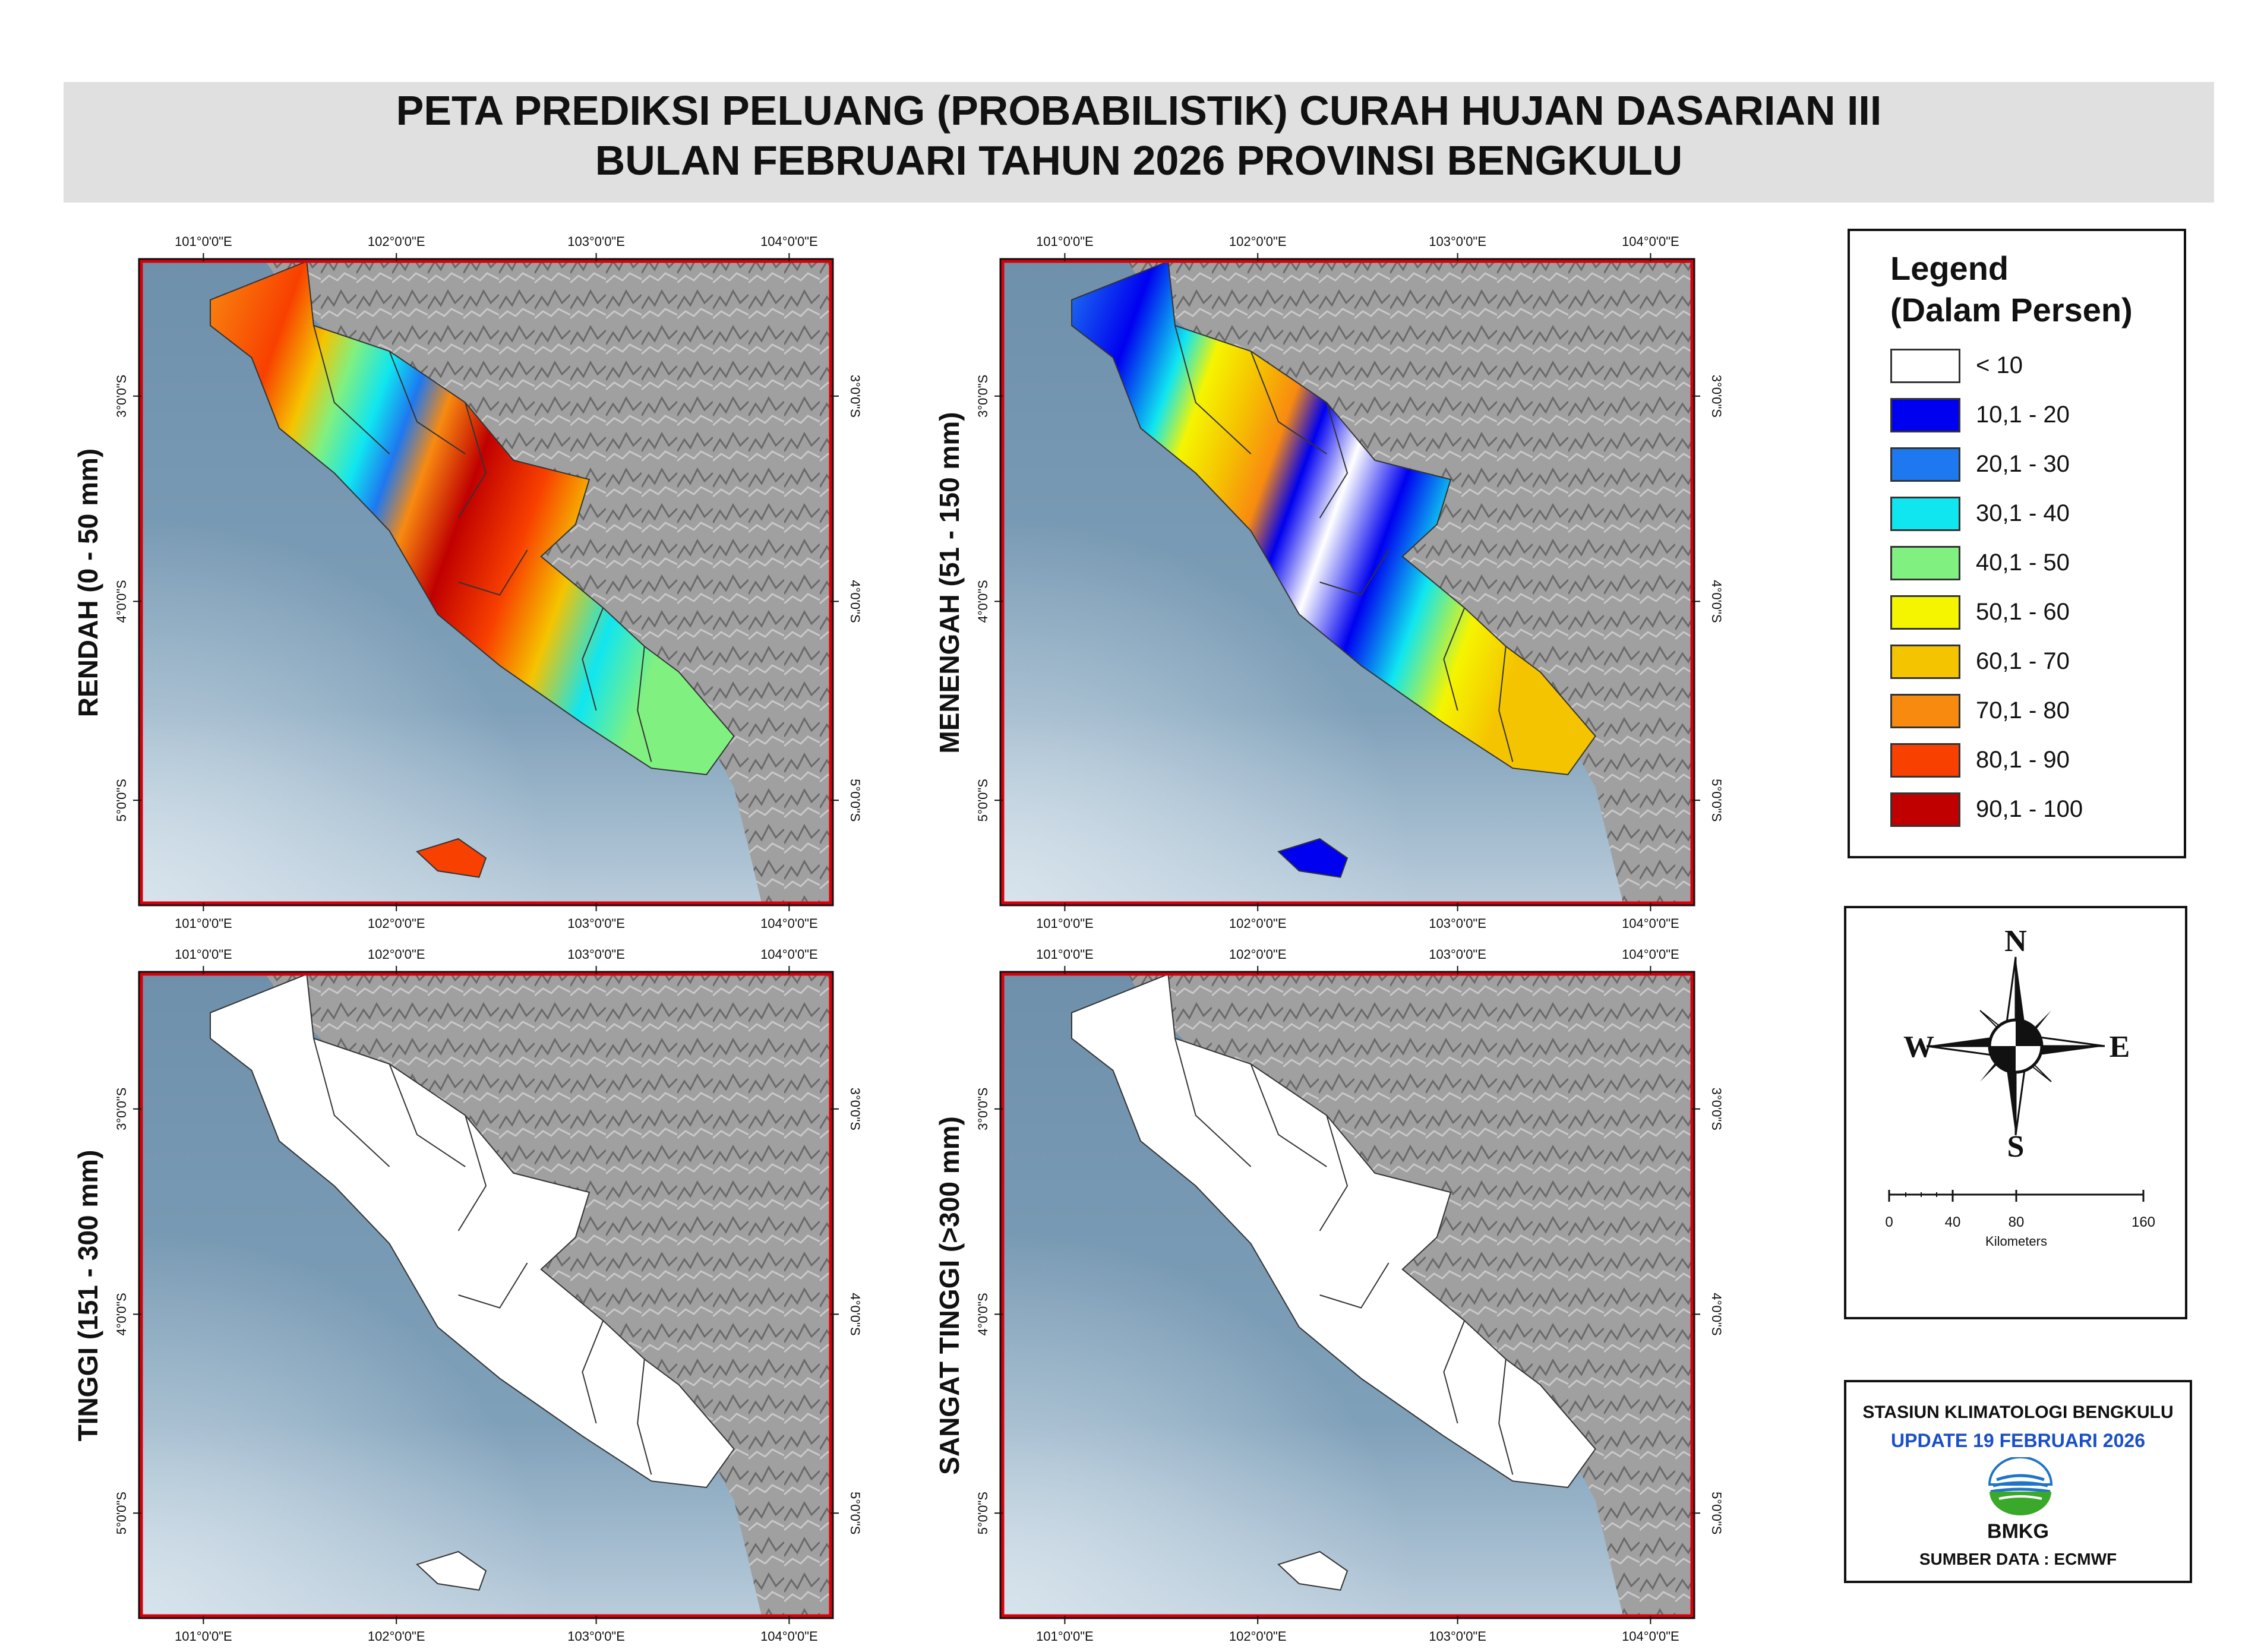  What do you see at coordinates (1409, 582) in the screenshot?
I see `terrain-hillshade` at bounding box center [1409, 582].